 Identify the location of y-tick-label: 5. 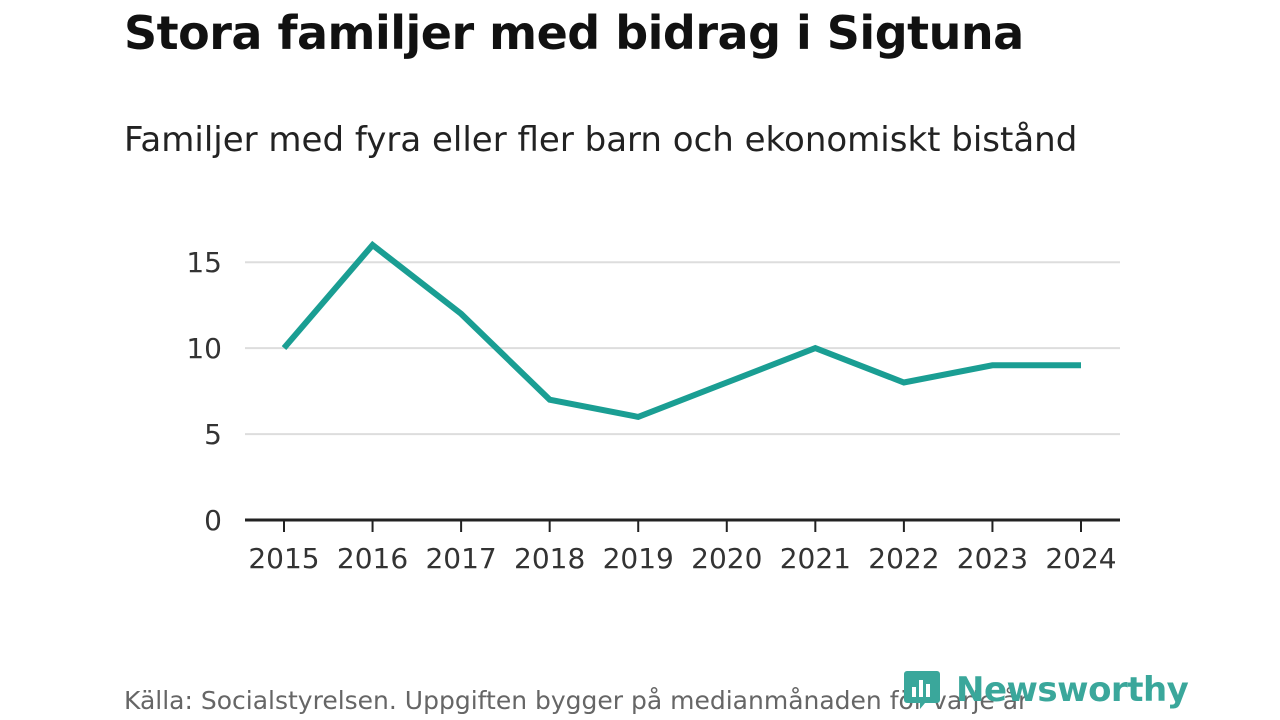
(213, 434).